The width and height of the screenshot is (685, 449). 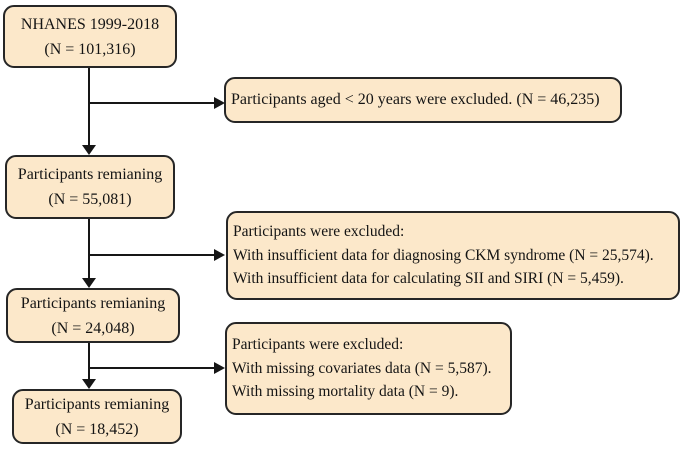 What do you see at coordinates (90, 187) in the screenshot?
I see `flow-box-remaining-1: Participants remianing (N = 55,081)` at bounding box center [90, 187].